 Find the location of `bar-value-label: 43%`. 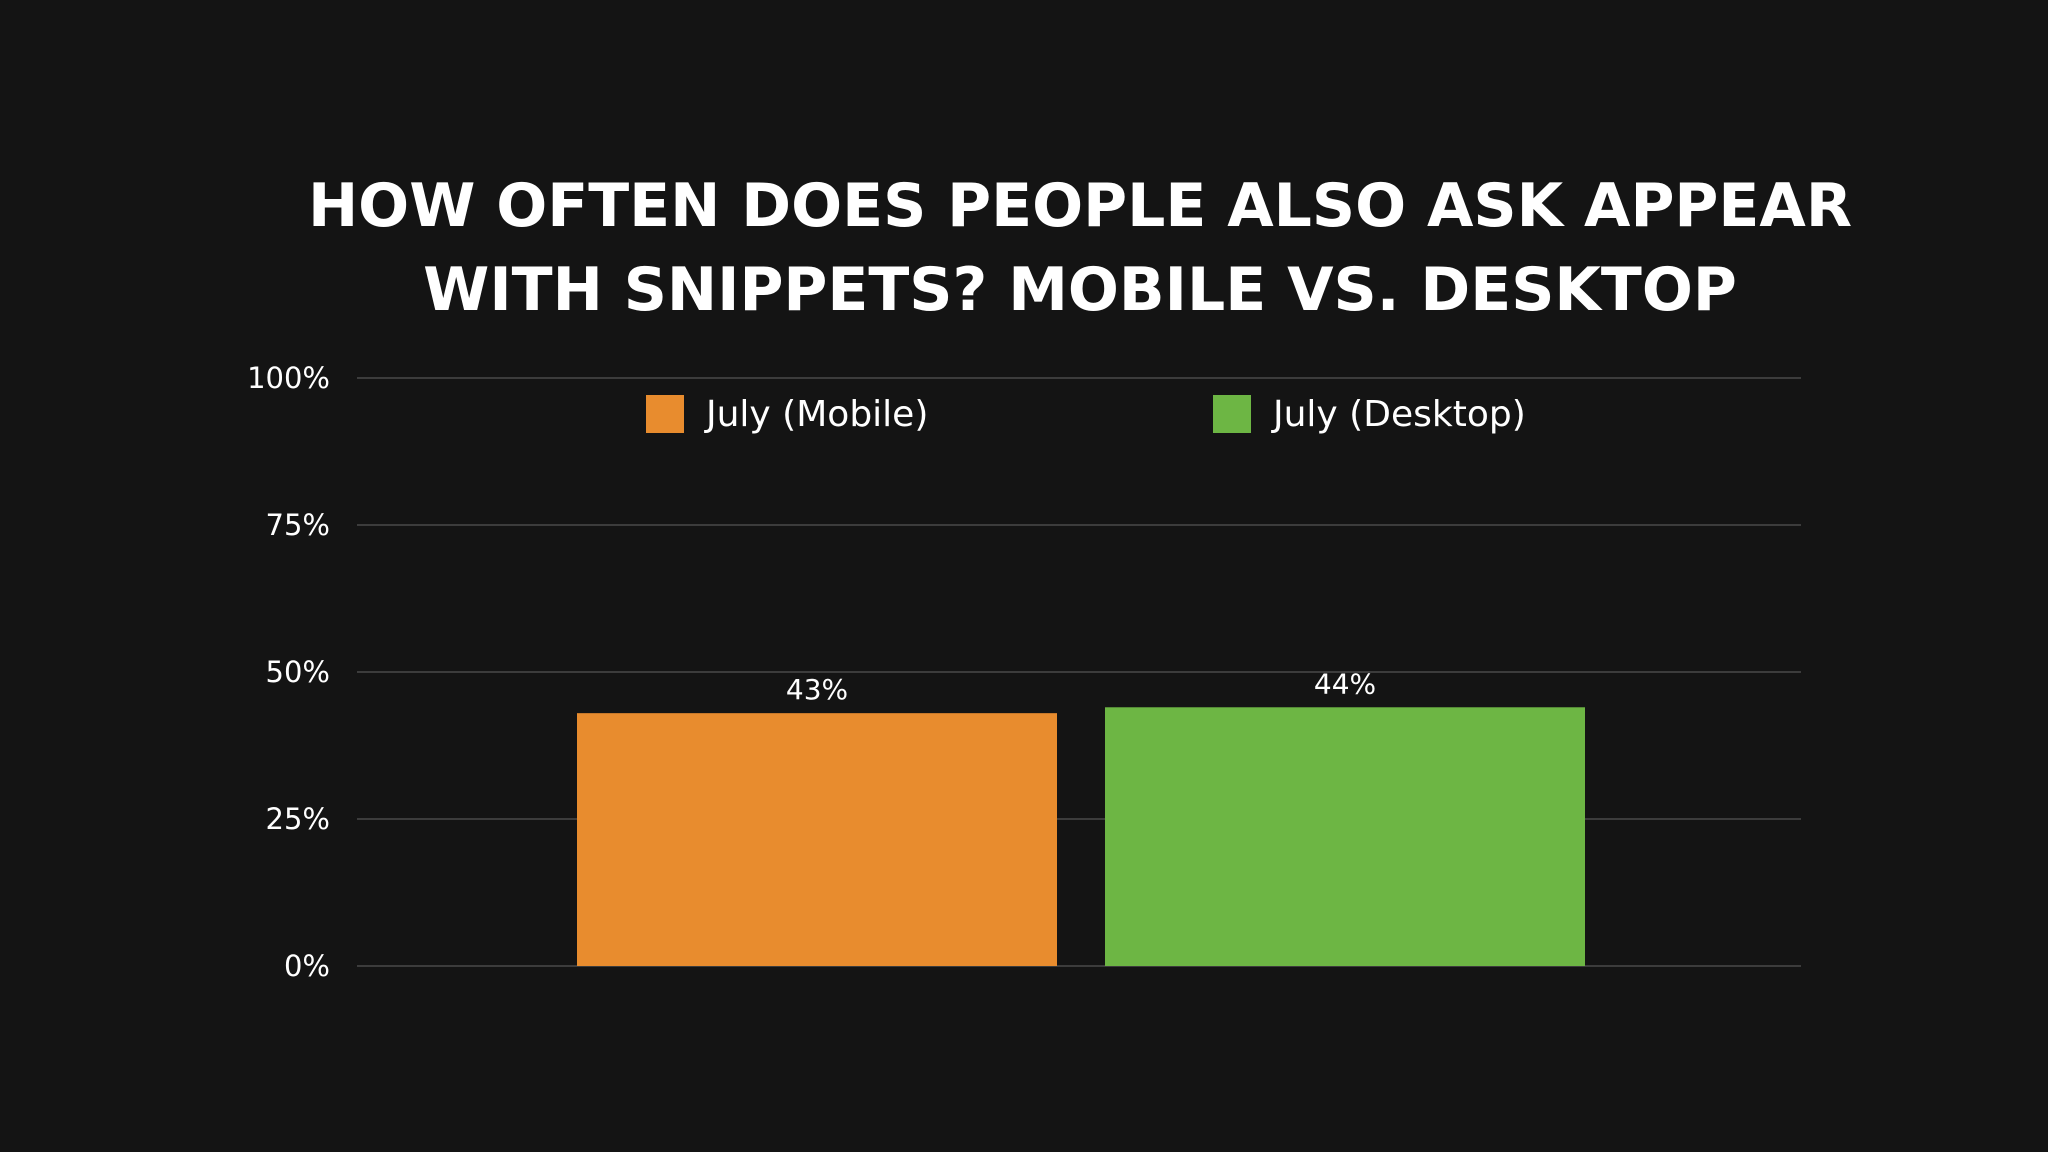

bar-value-label: 43% is located at coordinates (817, 689).